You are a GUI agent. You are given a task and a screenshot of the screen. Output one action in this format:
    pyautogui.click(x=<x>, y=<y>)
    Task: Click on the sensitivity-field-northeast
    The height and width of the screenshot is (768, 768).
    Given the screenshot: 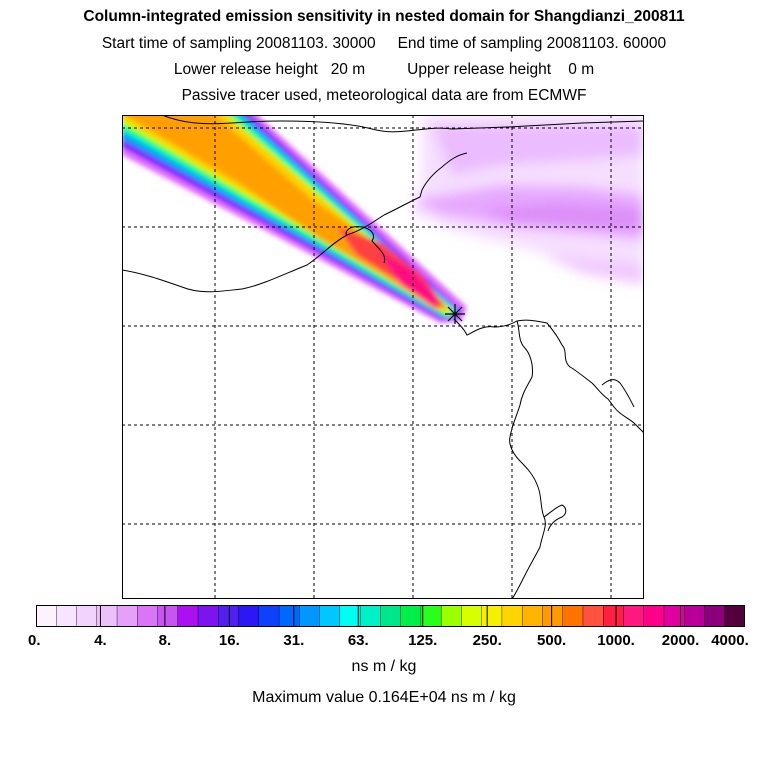 What is the action you would take?
    pyautogui.click(x=528, y=200)
    